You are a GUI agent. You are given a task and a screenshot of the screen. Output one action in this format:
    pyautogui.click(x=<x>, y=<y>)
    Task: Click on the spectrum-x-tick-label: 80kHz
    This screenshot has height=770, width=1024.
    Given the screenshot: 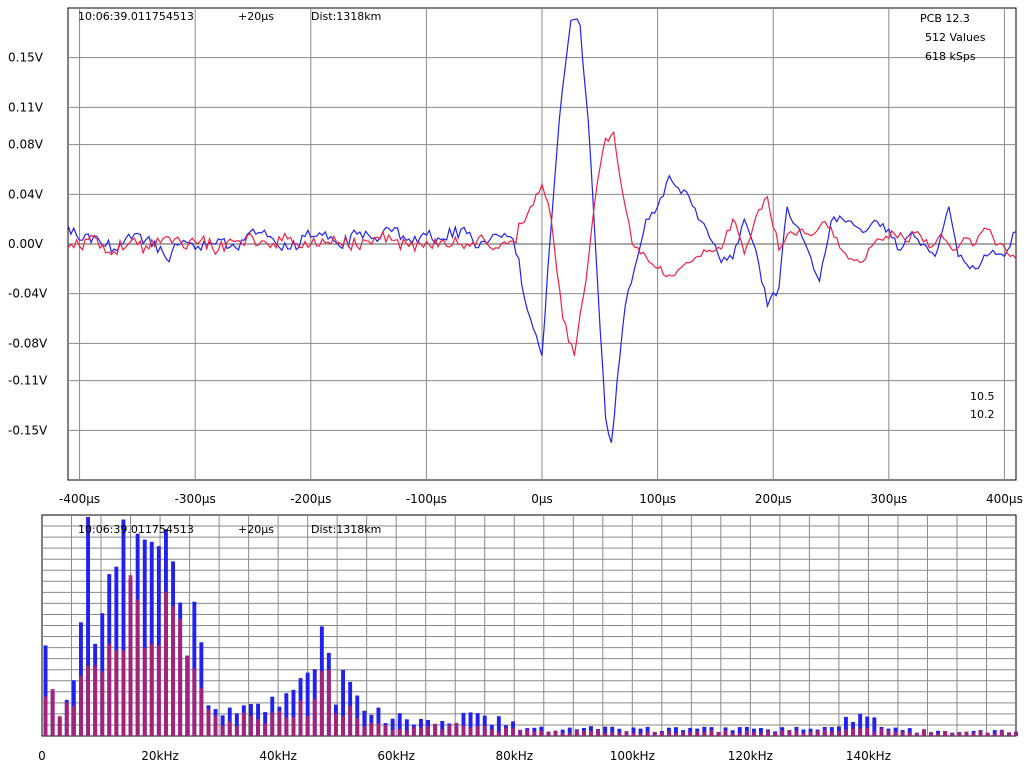 What is the action you would take?
    pyautogui.click(x=514, y=756)
    